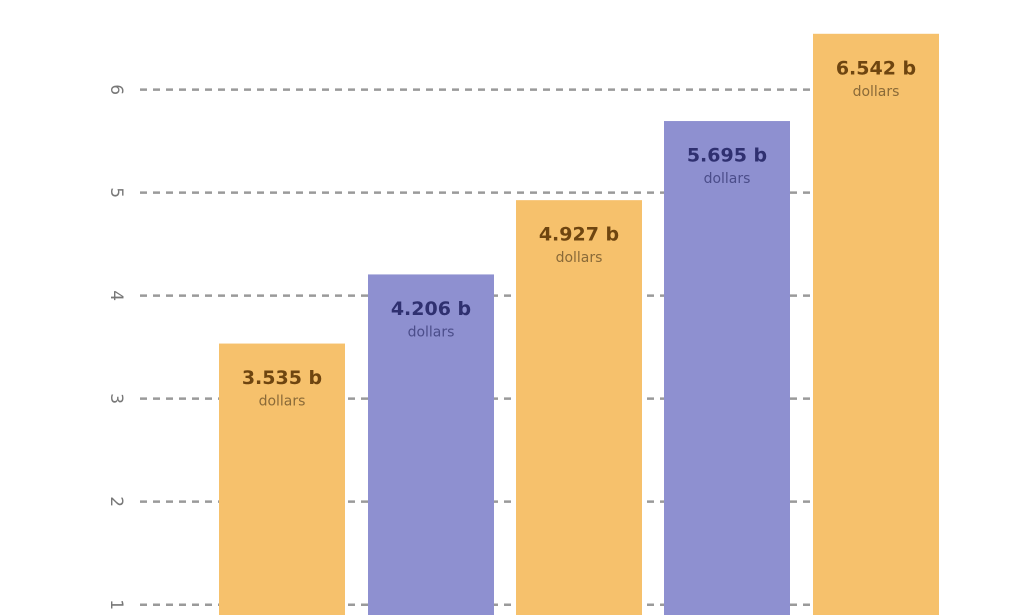 This screenshot has width=1024, height=615. I want to click on value-label: 3.535 b, so click(282, 378).